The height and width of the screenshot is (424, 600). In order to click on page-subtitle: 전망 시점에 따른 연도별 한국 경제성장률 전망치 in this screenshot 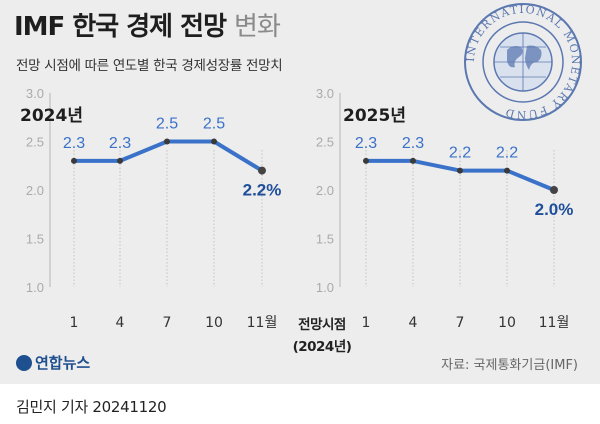, I will do `click(149, 66)`.